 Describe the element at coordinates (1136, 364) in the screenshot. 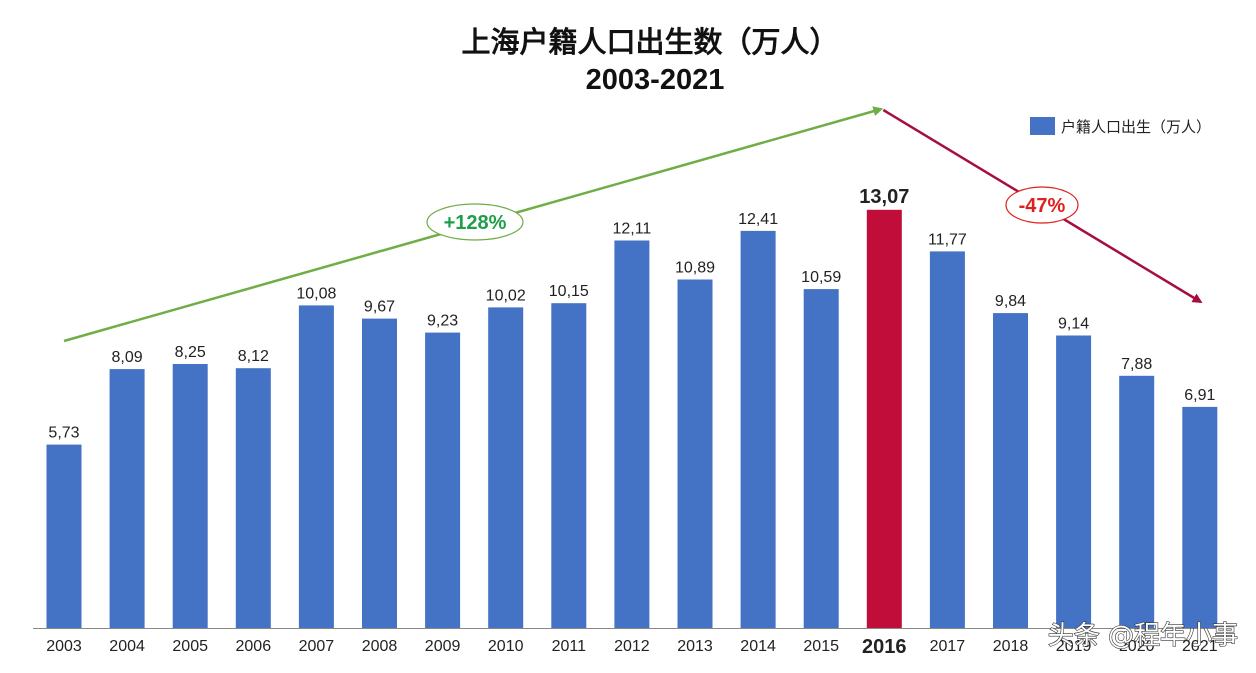

I see `value-label-2020: 7,88` at that location.